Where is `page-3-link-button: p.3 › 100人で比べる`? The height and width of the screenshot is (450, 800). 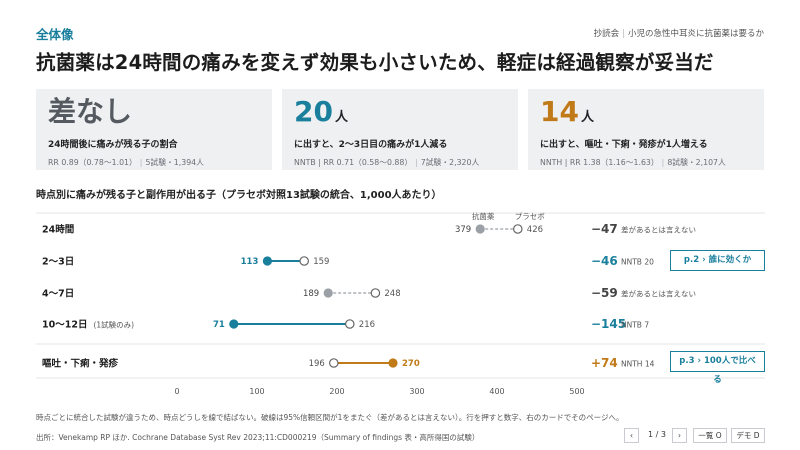 page-3-link-button: p.3 › 100人で比べる is located at coordinates (717, 368).